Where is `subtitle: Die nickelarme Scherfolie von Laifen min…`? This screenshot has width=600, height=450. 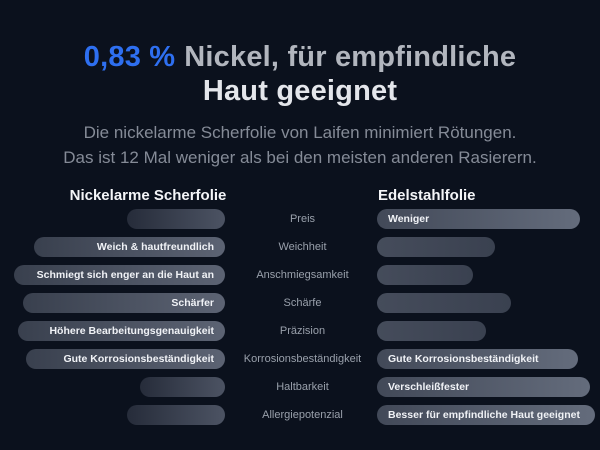 subtitle: Die nickelarme Scherfolie von Laifen min… is located at coordinates (300, 145).